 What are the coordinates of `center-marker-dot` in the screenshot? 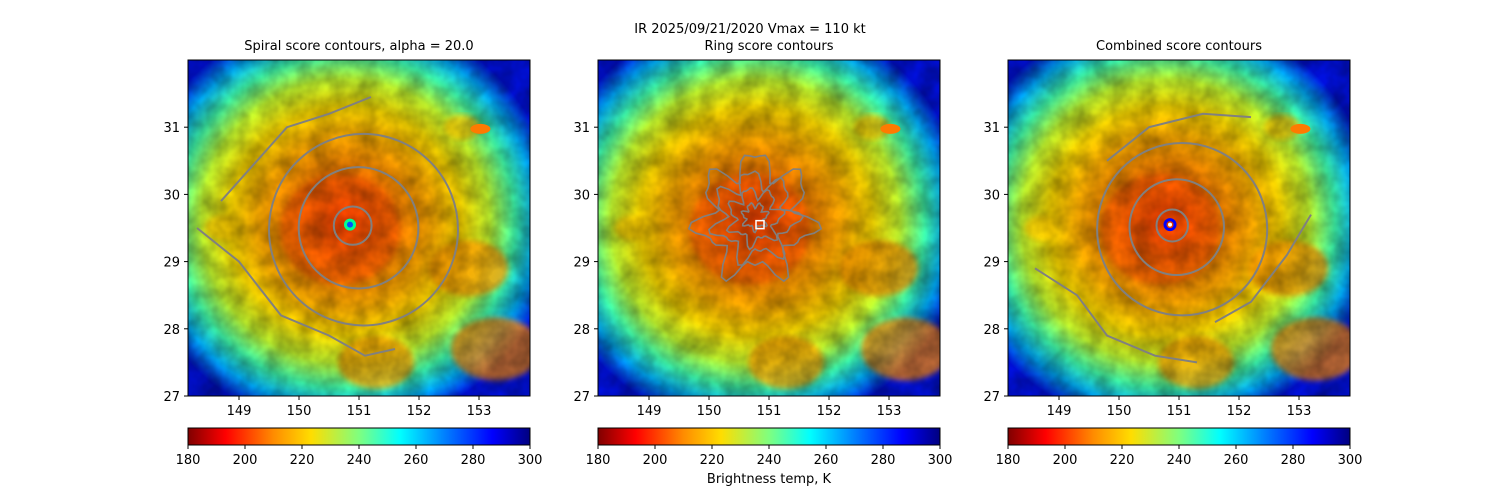 It's located at (1170, 224).